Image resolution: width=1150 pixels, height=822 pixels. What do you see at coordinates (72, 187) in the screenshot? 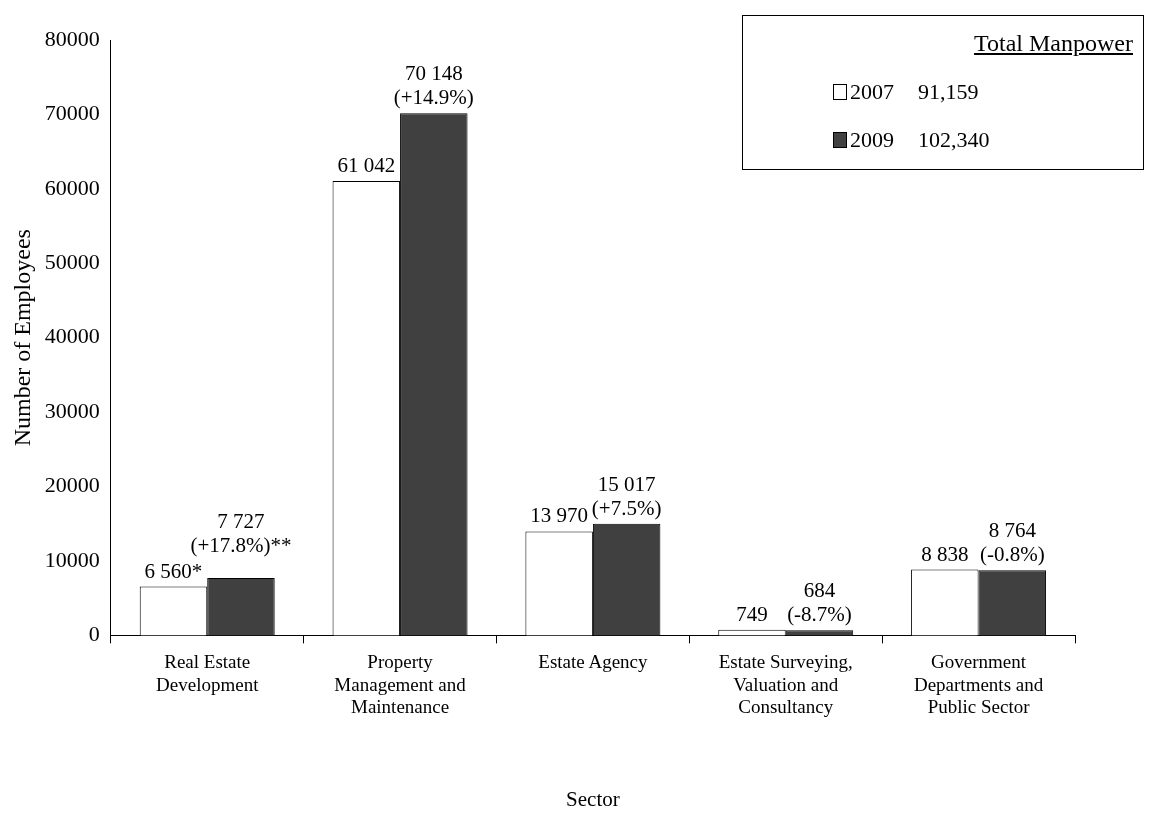
I see `y-tick-label: 60000` at bounding box center [72, 187].